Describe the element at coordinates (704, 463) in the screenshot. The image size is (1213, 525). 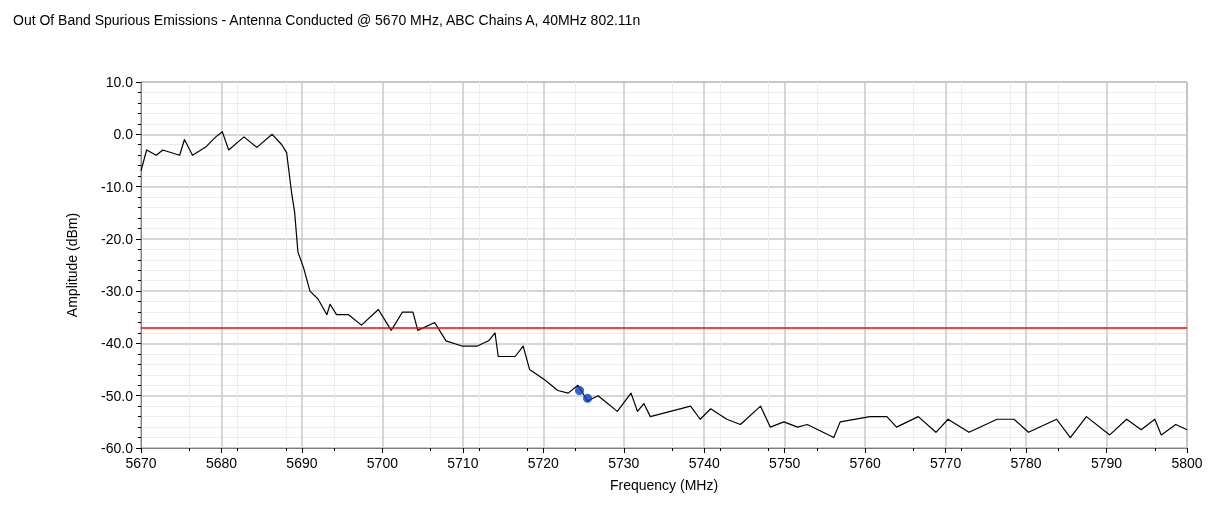
I see `x-tick-label: 5740` at that location.